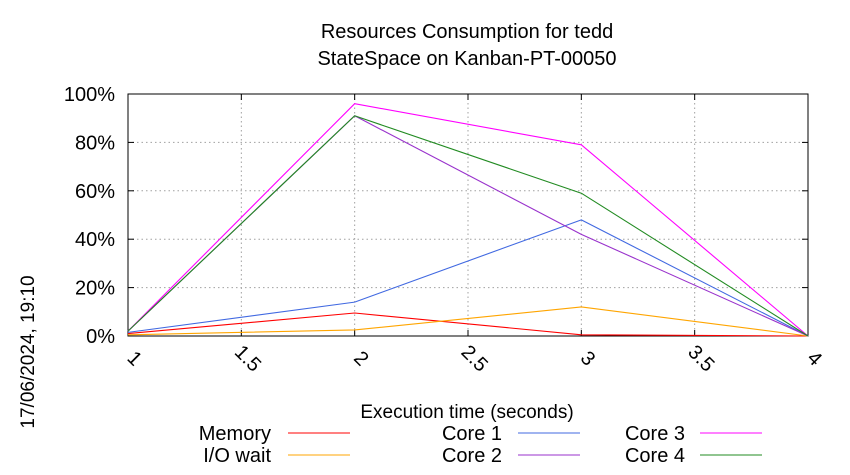  I want to click on series-line-memory, so click(468, 324).